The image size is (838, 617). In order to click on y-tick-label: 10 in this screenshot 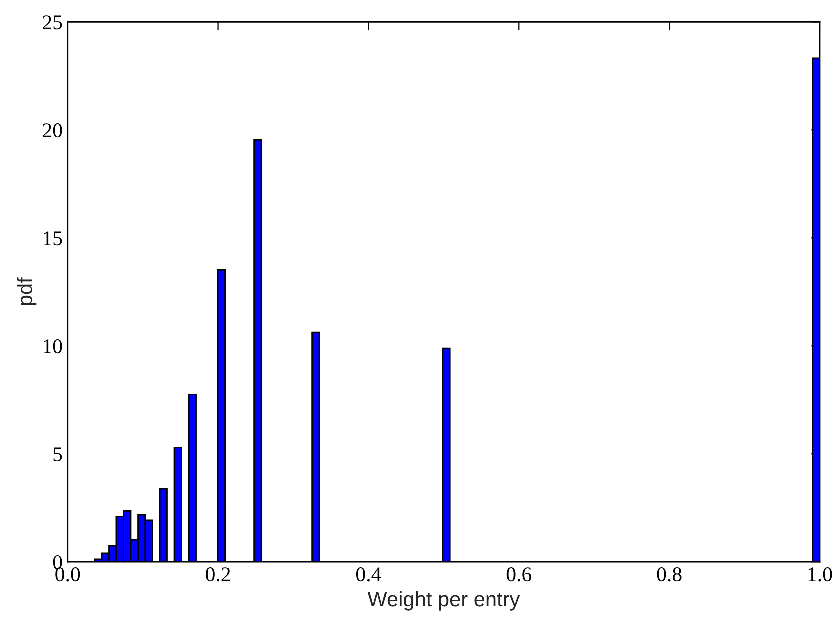, I will do `click(53, 347)`.